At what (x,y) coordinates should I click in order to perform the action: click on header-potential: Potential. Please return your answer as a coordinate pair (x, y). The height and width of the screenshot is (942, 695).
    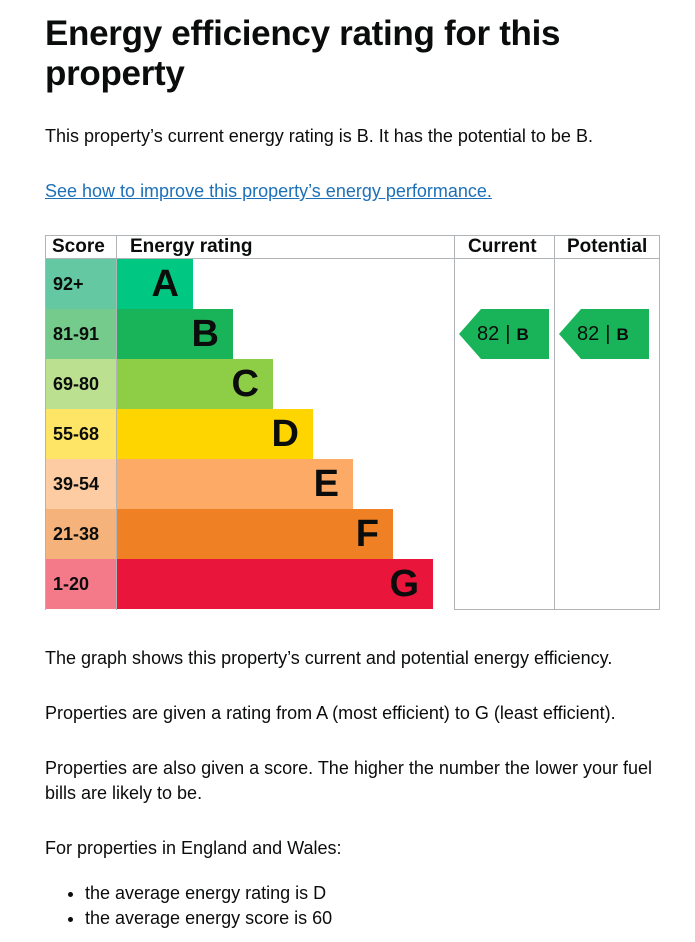
    Looking at the image, I should click on (607, 246).